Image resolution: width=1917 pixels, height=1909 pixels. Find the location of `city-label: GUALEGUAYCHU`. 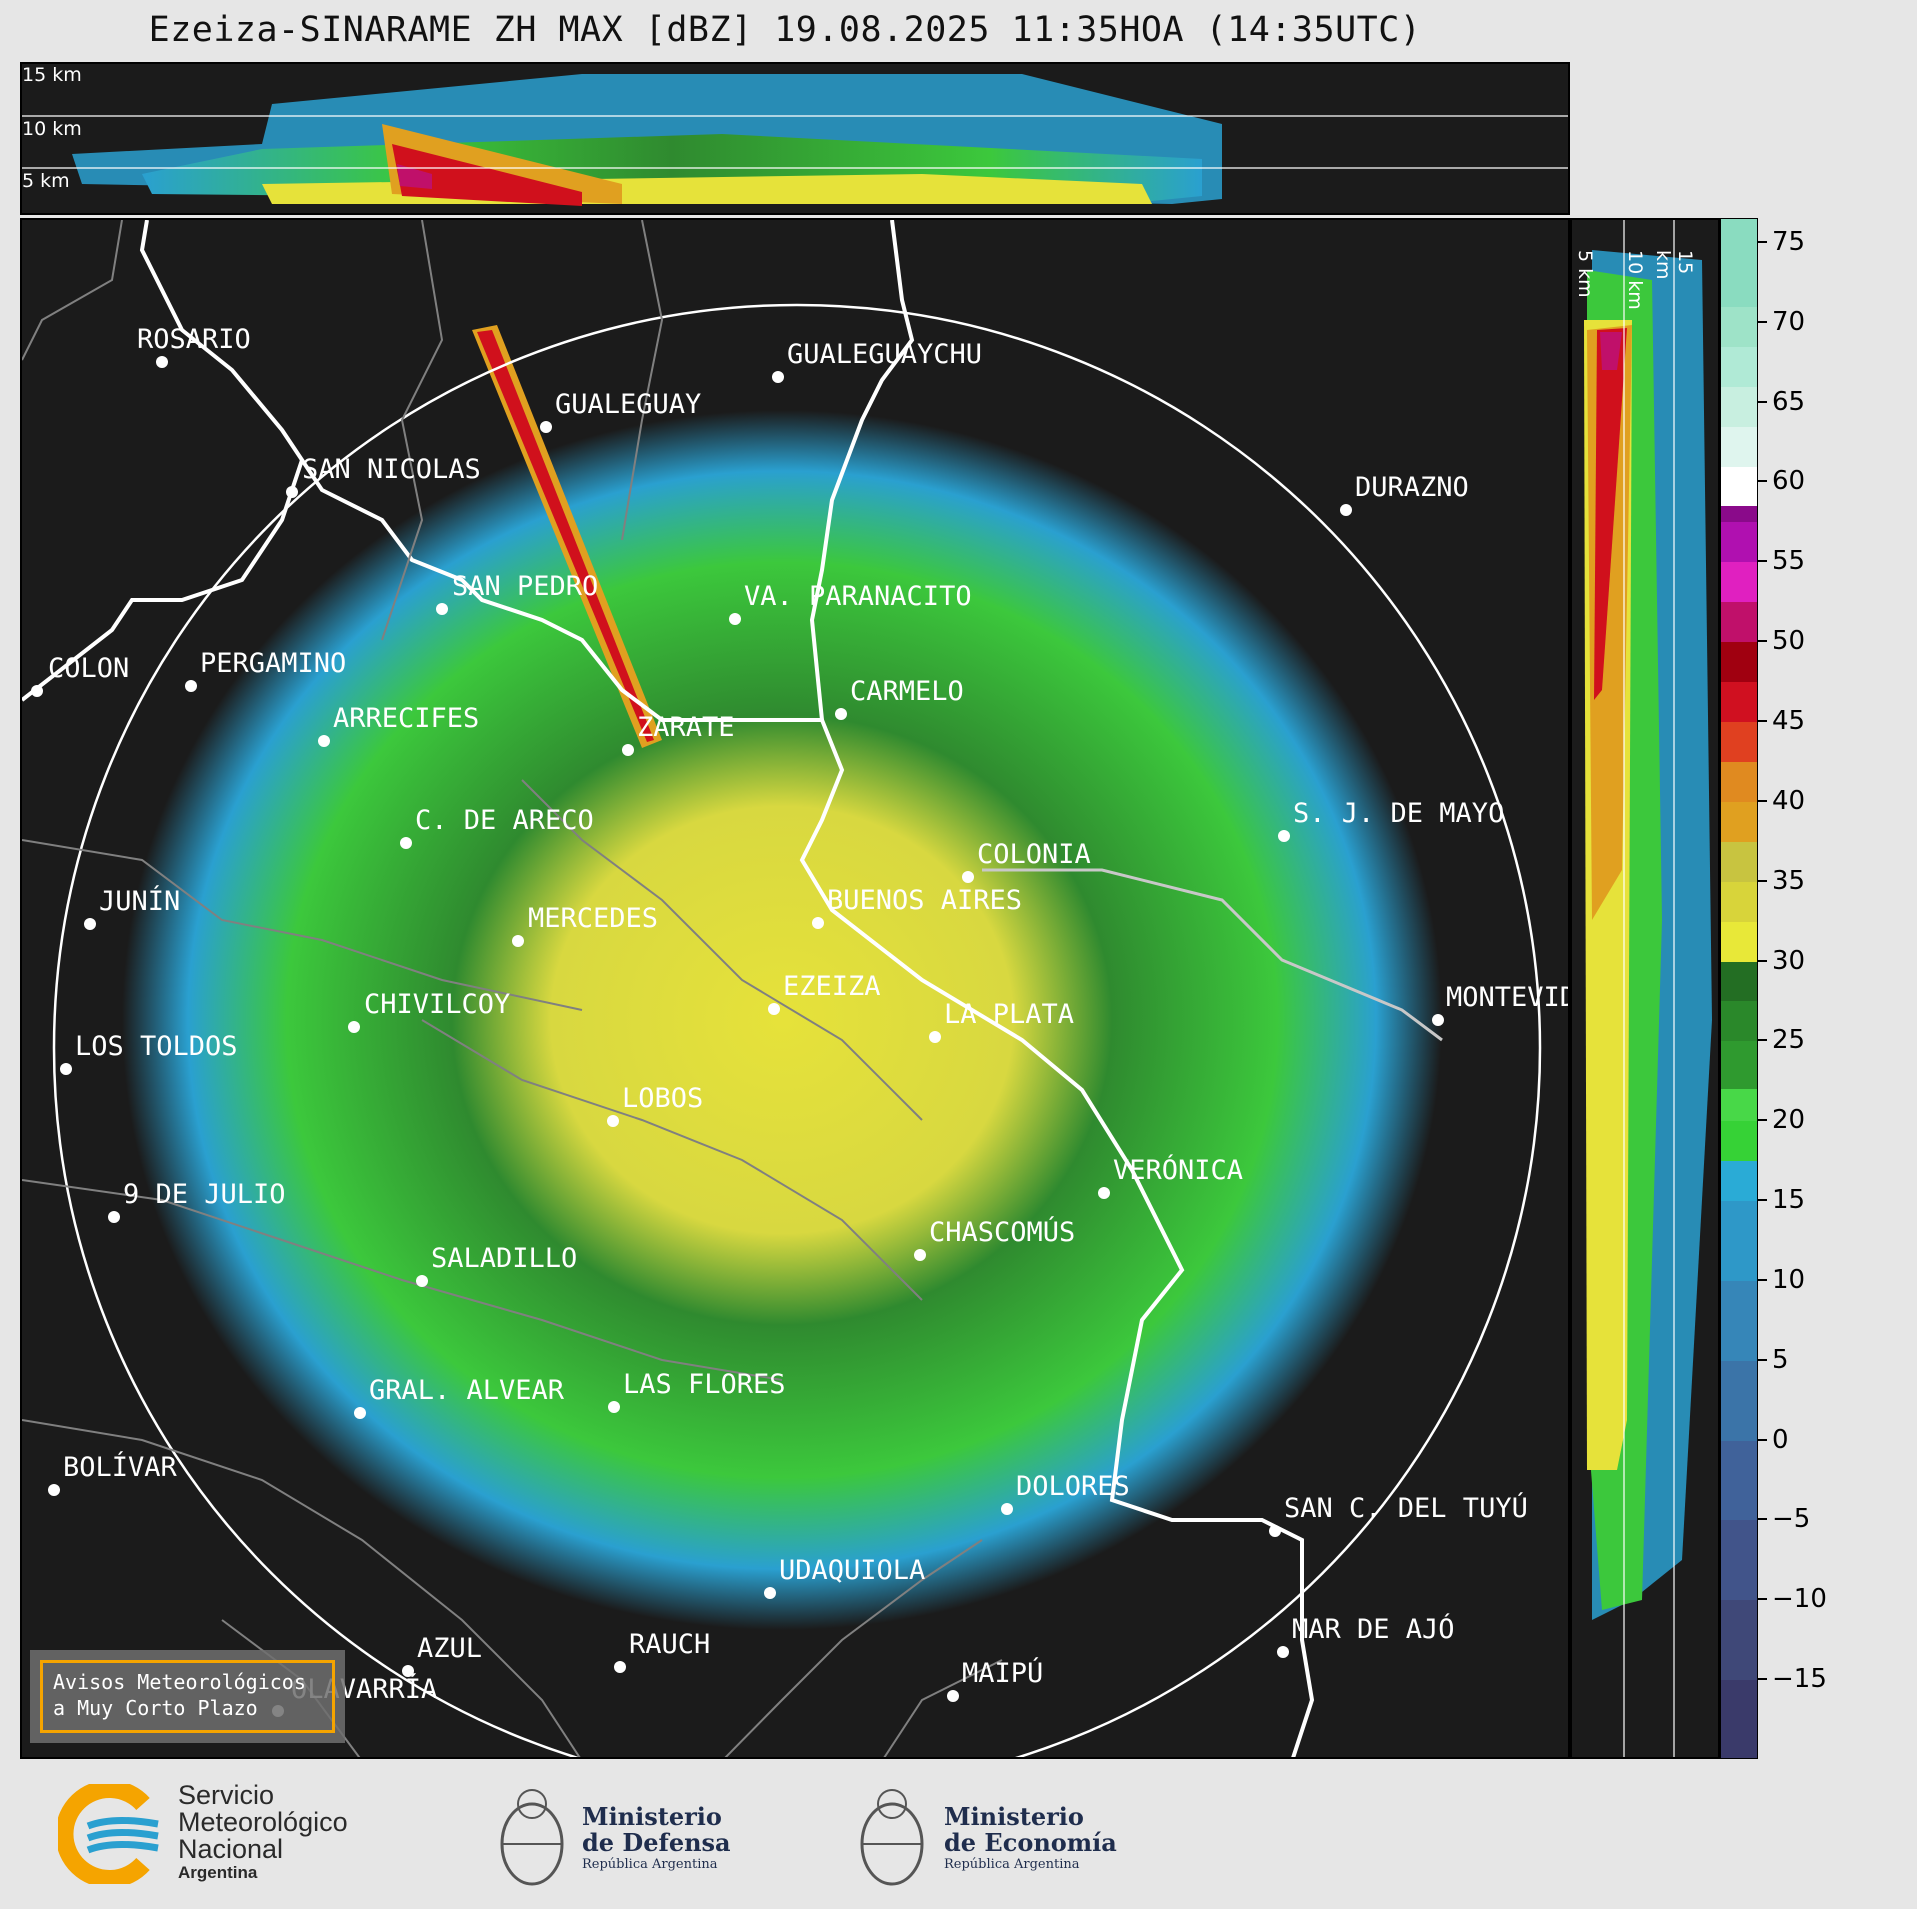

city-label: GUALEGUAYCHU is located at coordinates (885, 354).